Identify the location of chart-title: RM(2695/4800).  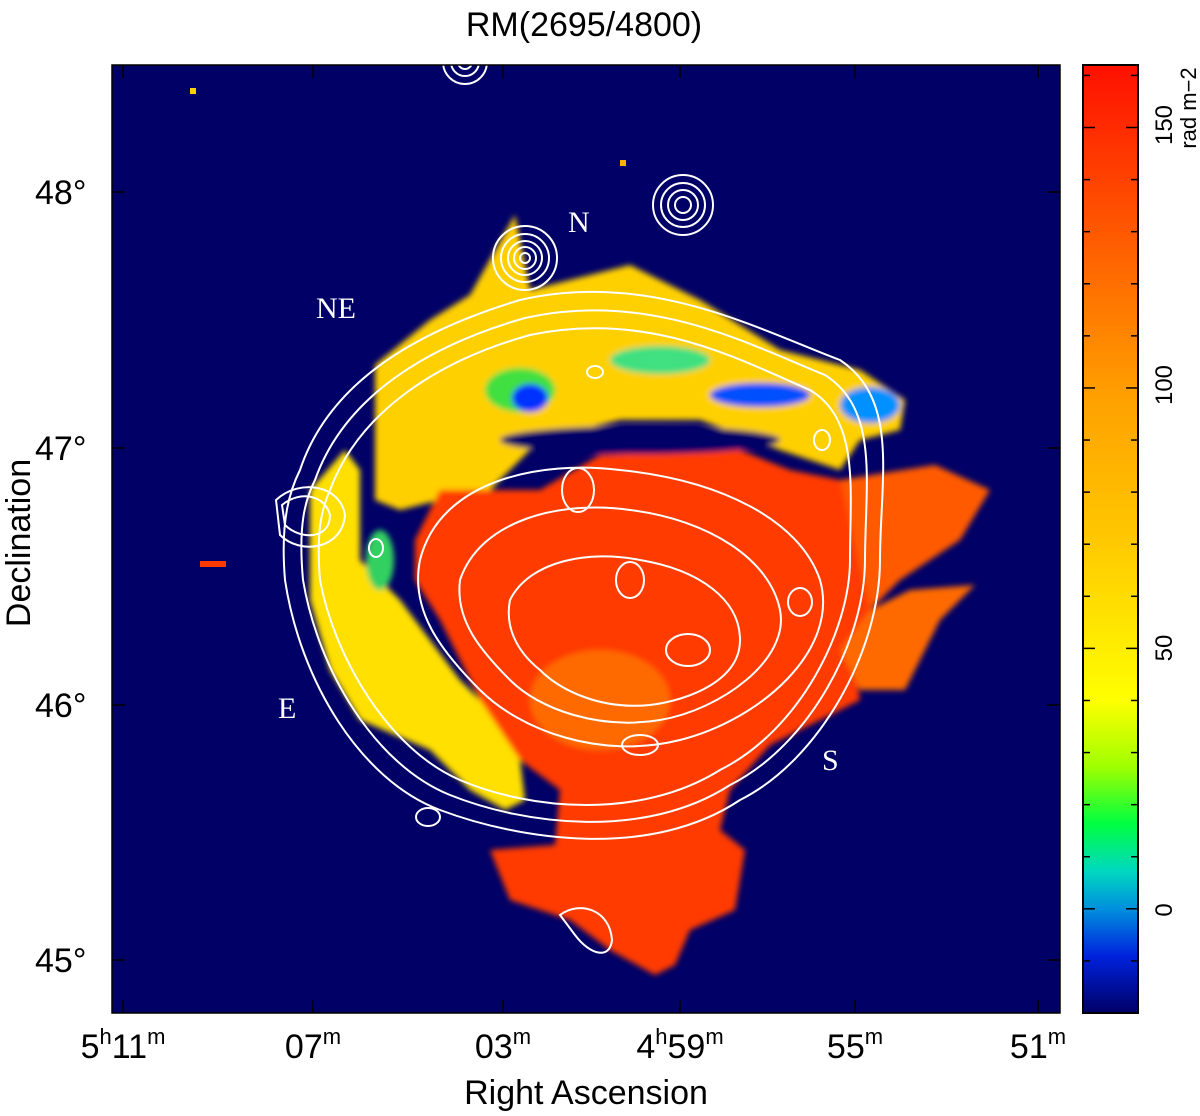
(584, 25).